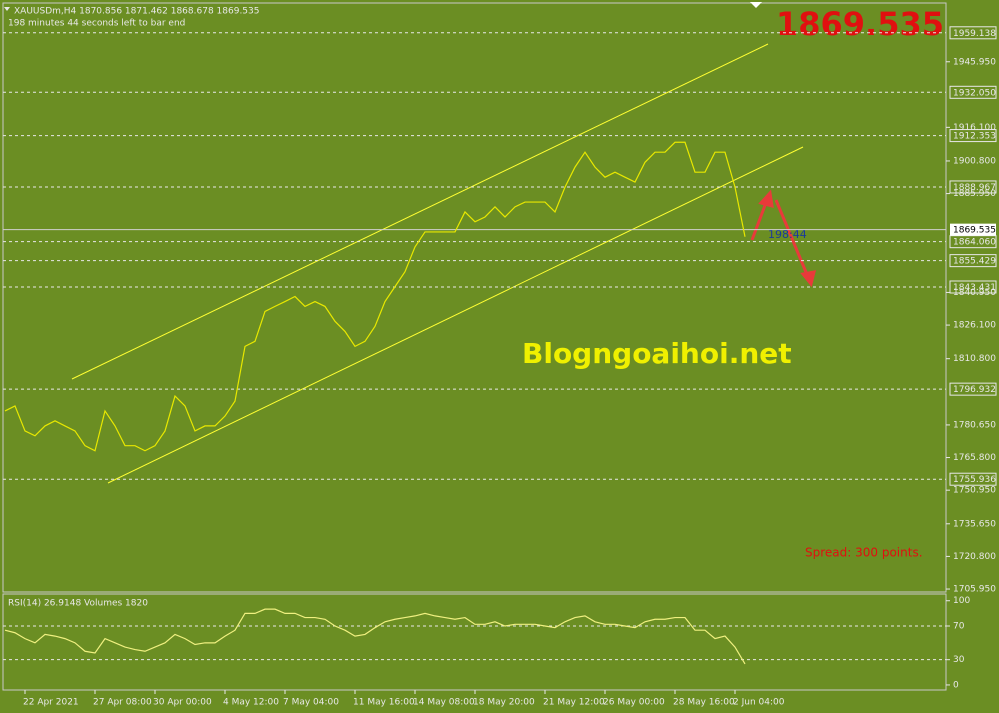  What do you see at coordinates (704, 703) in the screenshot?
I see `x-tick-label: 28 May 16:00` at bounding box center [704, 703].